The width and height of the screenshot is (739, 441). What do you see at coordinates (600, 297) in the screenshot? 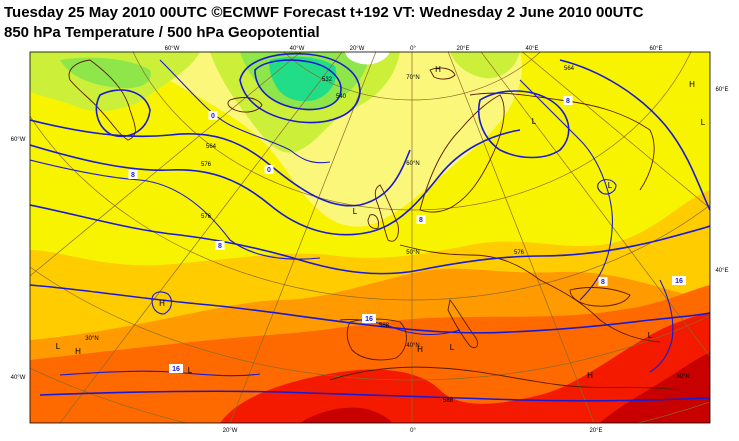
I see `coast-black-sea` at bounding box center [600, 297].